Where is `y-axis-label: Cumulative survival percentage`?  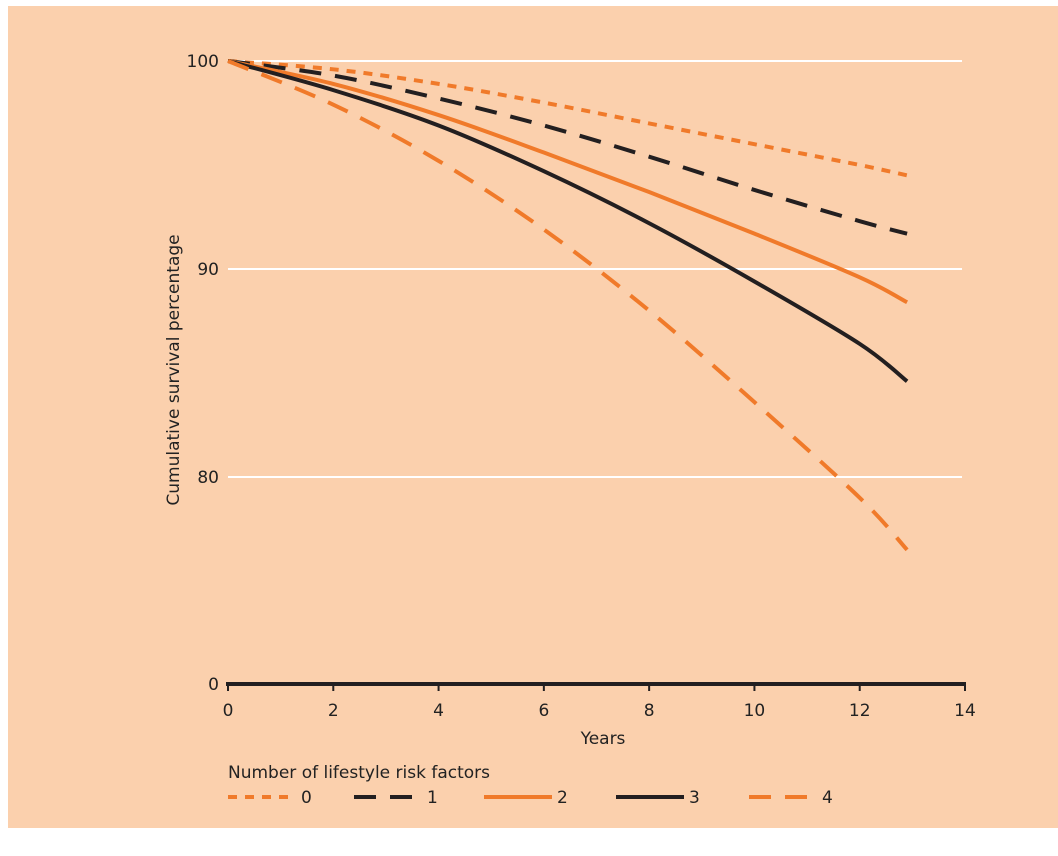
y-axis-label: Cumulative survival percentage is located at coordinates (174, 369).